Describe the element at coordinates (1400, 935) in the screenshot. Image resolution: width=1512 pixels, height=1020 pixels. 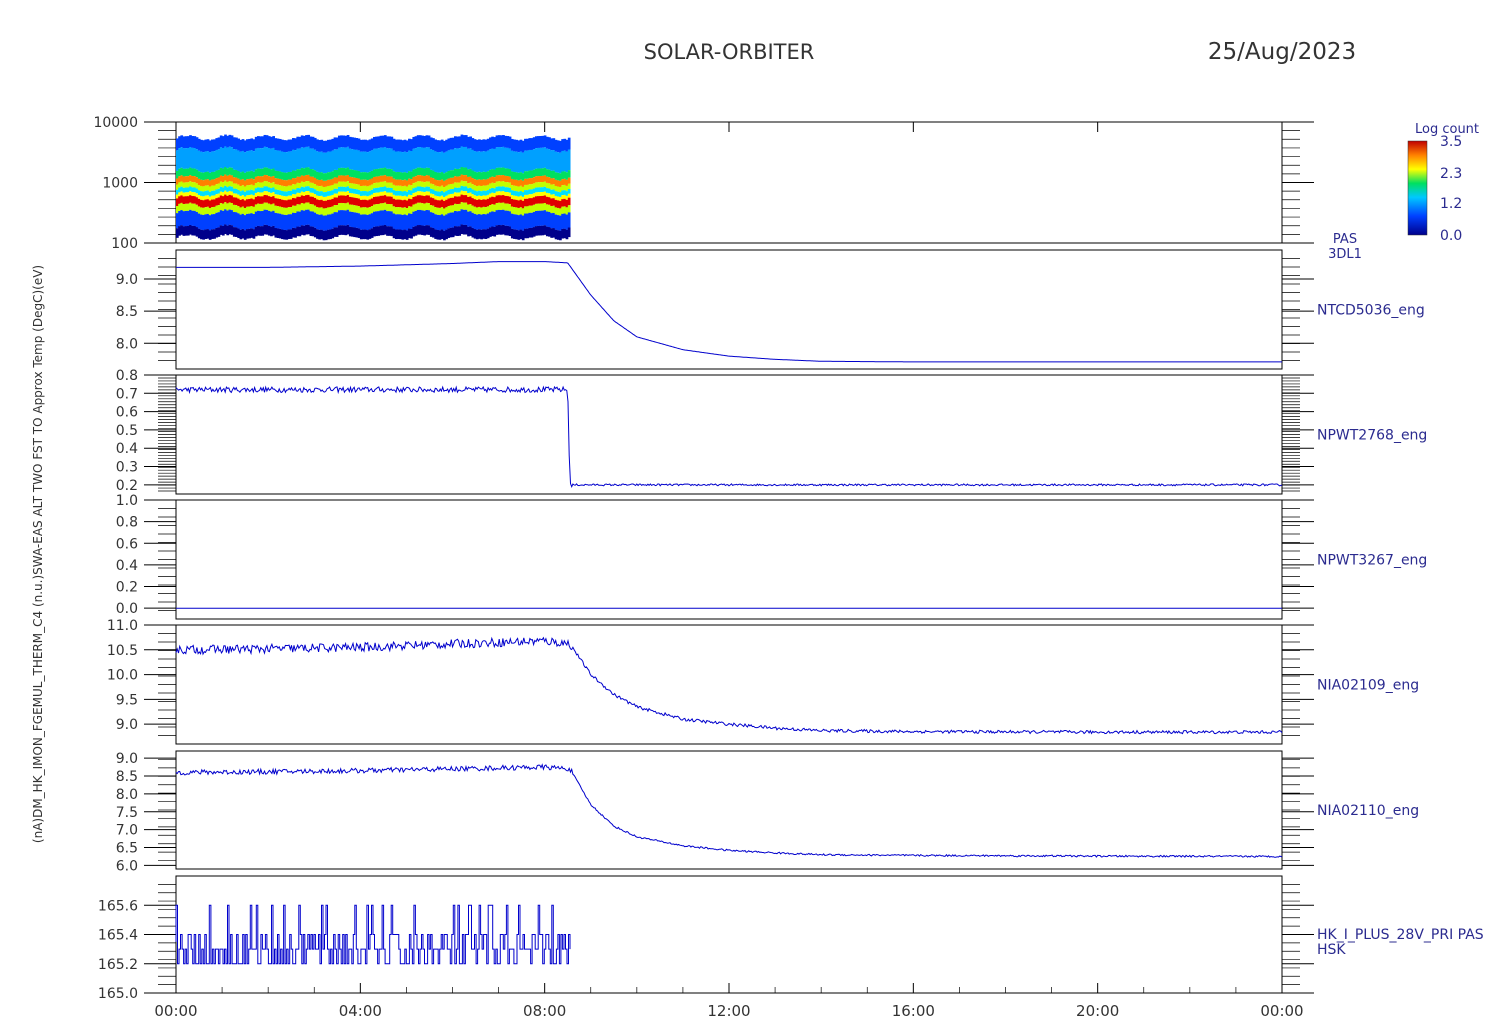
I see `series-label: HK_I_PLUS_28V_PRI PAS` at that location.